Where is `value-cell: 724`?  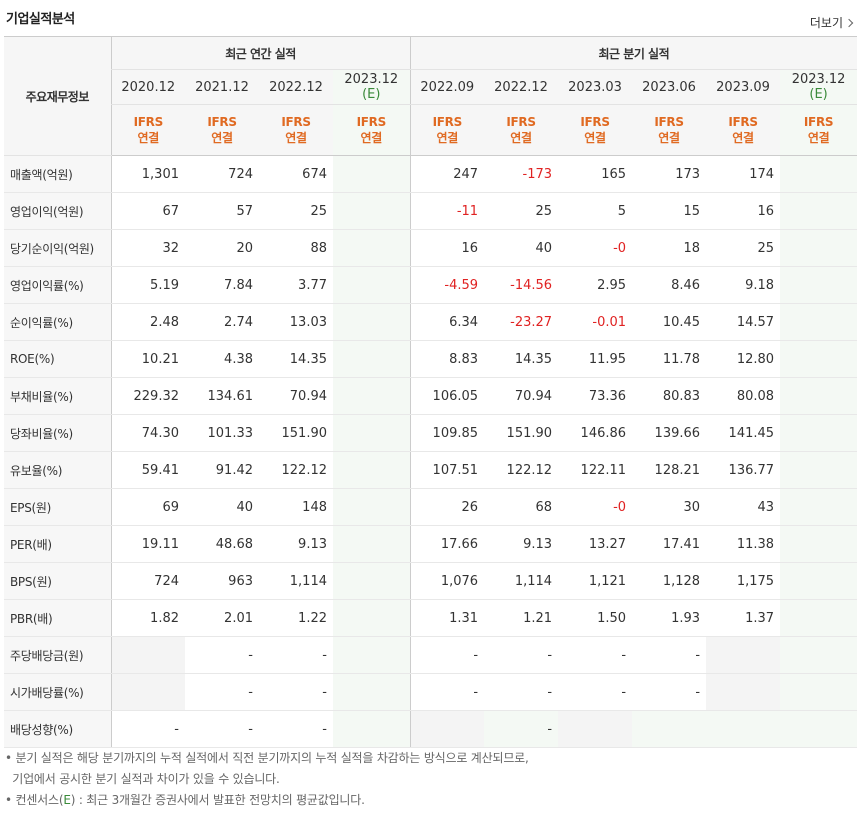
value-cell: 724 is located at coordinates (147, 581).